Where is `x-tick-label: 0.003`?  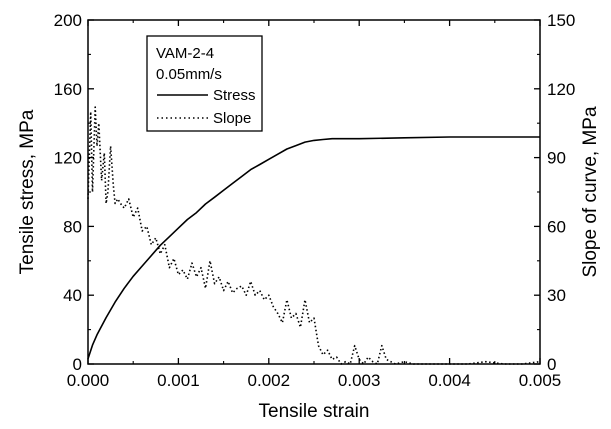 x-tick-label: 0.003 is located at coordinates (359, 380).